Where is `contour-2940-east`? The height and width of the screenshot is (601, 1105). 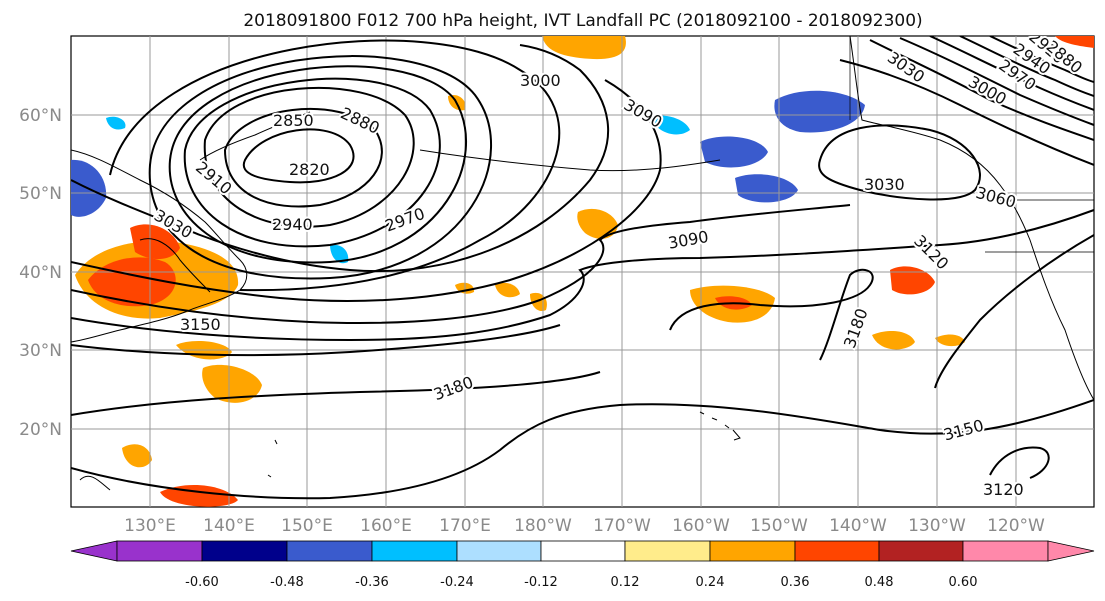
contour-2940-east is located at coordinates (1011, 73).